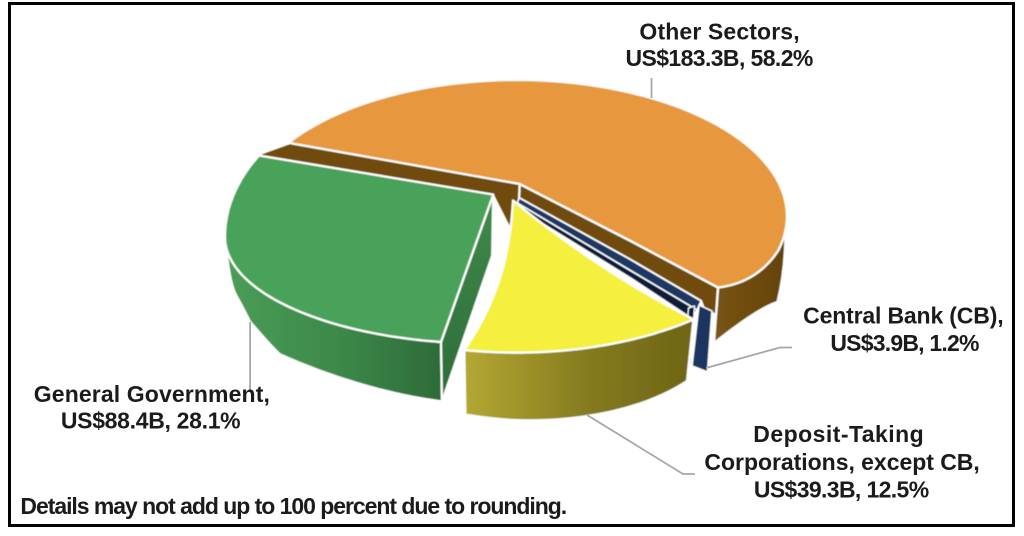  What do you see at coordinates (904, 343) in the screenshot?
I see `svg-text: US$3.9B, 1.2%` at bounding box center [904, 343].